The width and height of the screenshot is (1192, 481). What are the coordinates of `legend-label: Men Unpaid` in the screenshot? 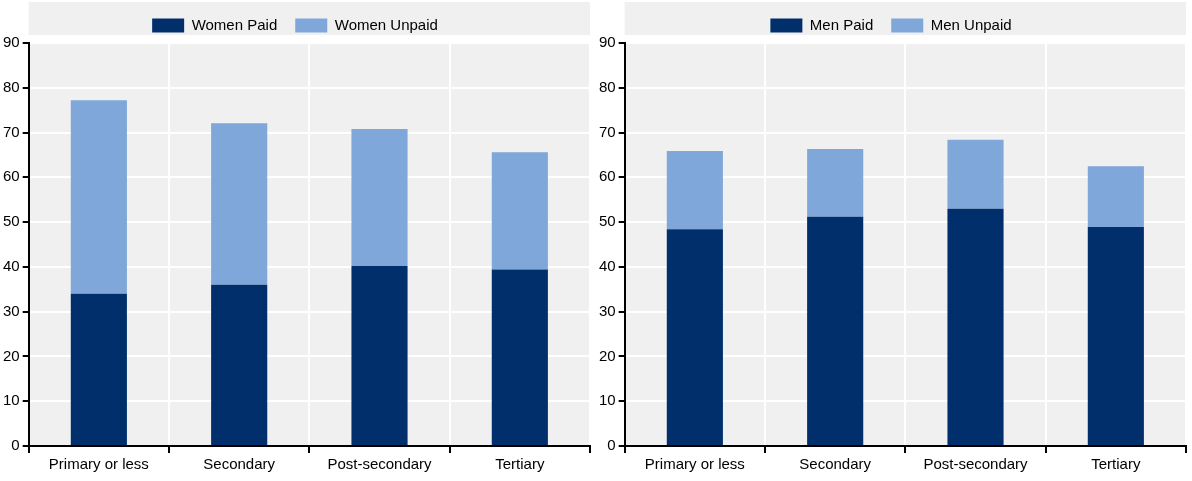 It's located at (971, 24).